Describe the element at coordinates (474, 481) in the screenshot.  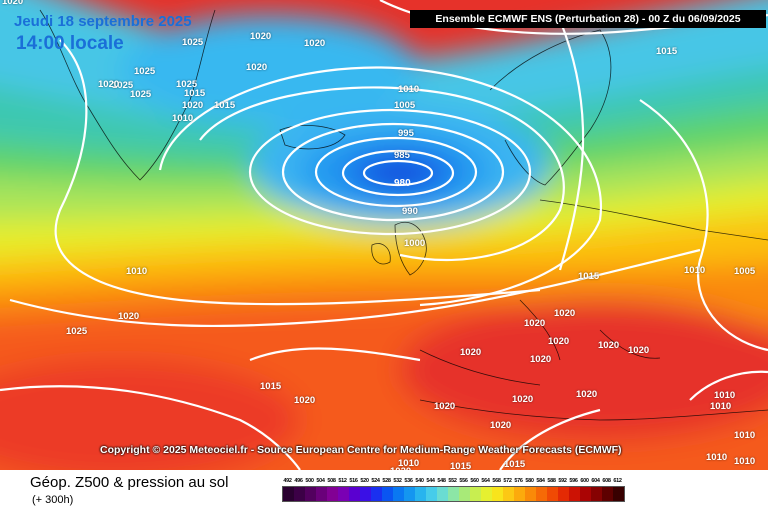
I see `legend-tick-label: 560` at that location.